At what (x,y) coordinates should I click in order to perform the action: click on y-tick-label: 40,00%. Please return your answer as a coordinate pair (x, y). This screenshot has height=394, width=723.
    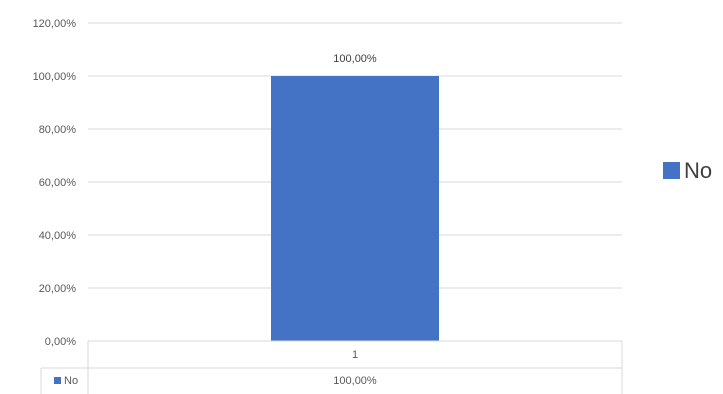
    Looking at the image, I should click on (58, 236).